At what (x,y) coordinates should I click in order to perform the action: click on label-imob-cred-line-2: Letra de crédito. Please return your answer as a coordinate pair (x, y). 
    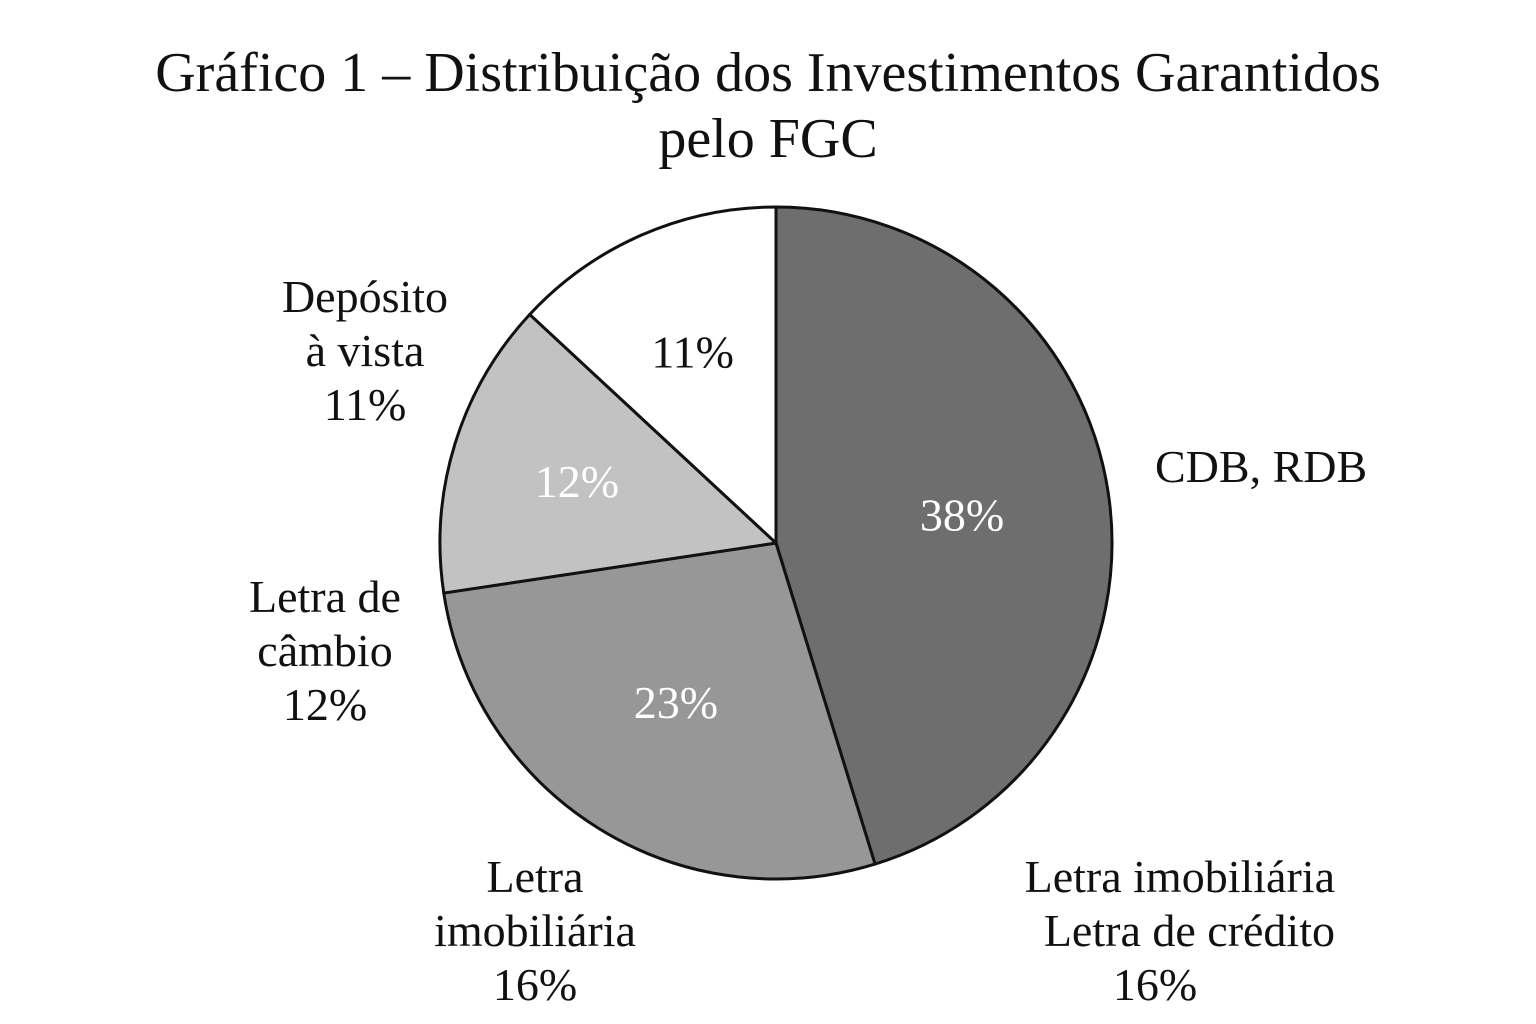
    Looking at the image, I should click on (1189, 930).